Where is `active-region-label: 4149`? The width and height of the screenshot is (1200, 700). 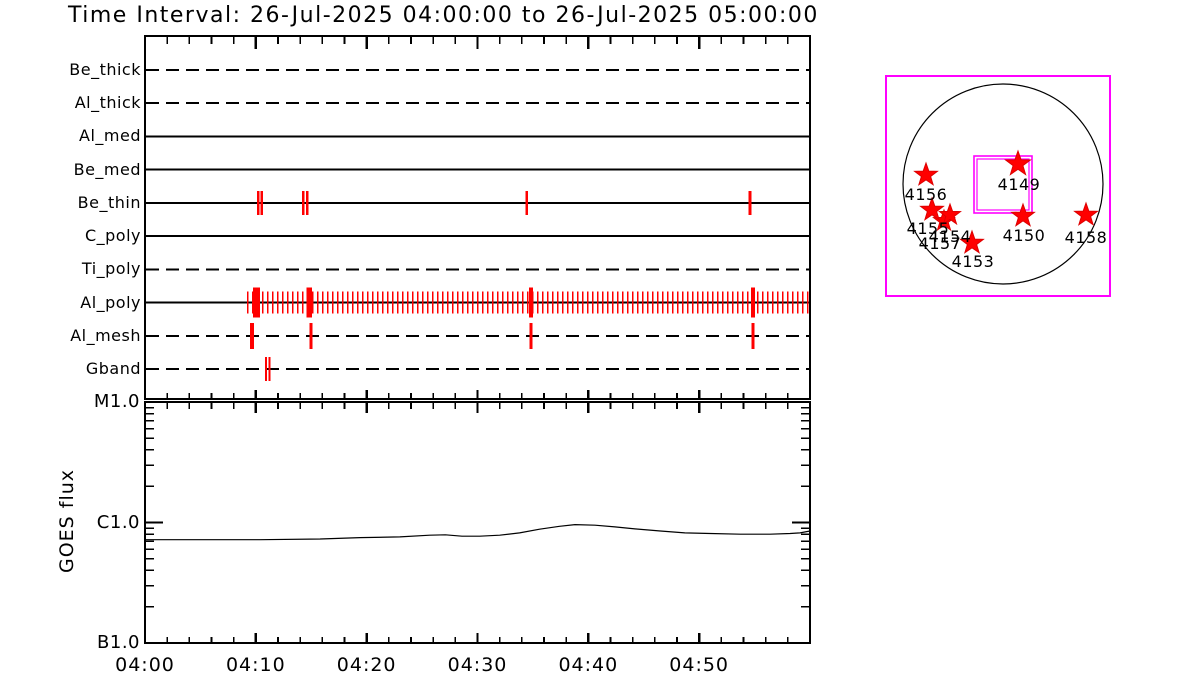
active-region-label: 4149 is located at coordinates (1019, 184).